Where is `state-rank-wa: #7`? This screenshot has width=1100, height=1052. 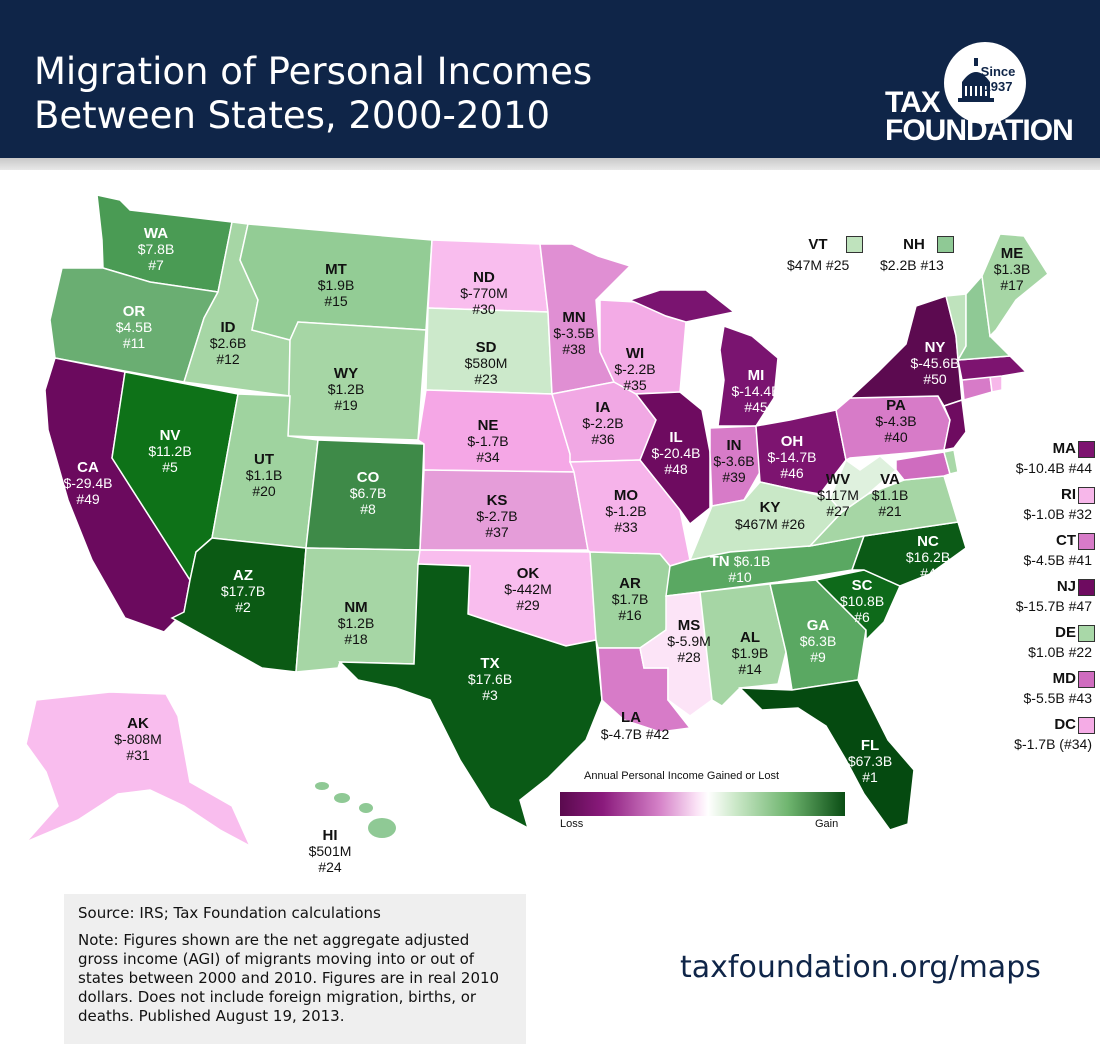
state-rank-wa: #7 is located at coordinates (156, 265).